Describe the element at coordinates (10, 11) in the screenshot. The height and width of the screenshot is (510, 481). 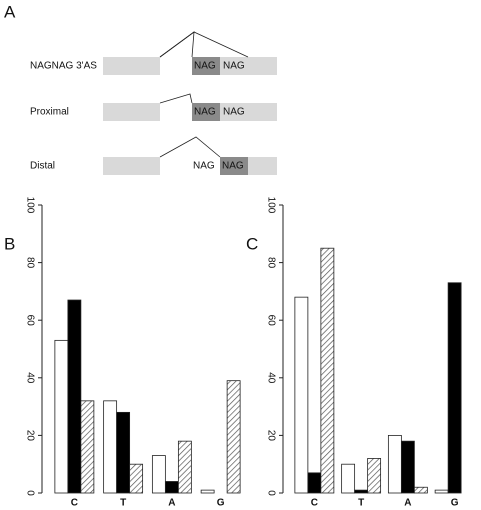
I see `panel-label: A` at that location.